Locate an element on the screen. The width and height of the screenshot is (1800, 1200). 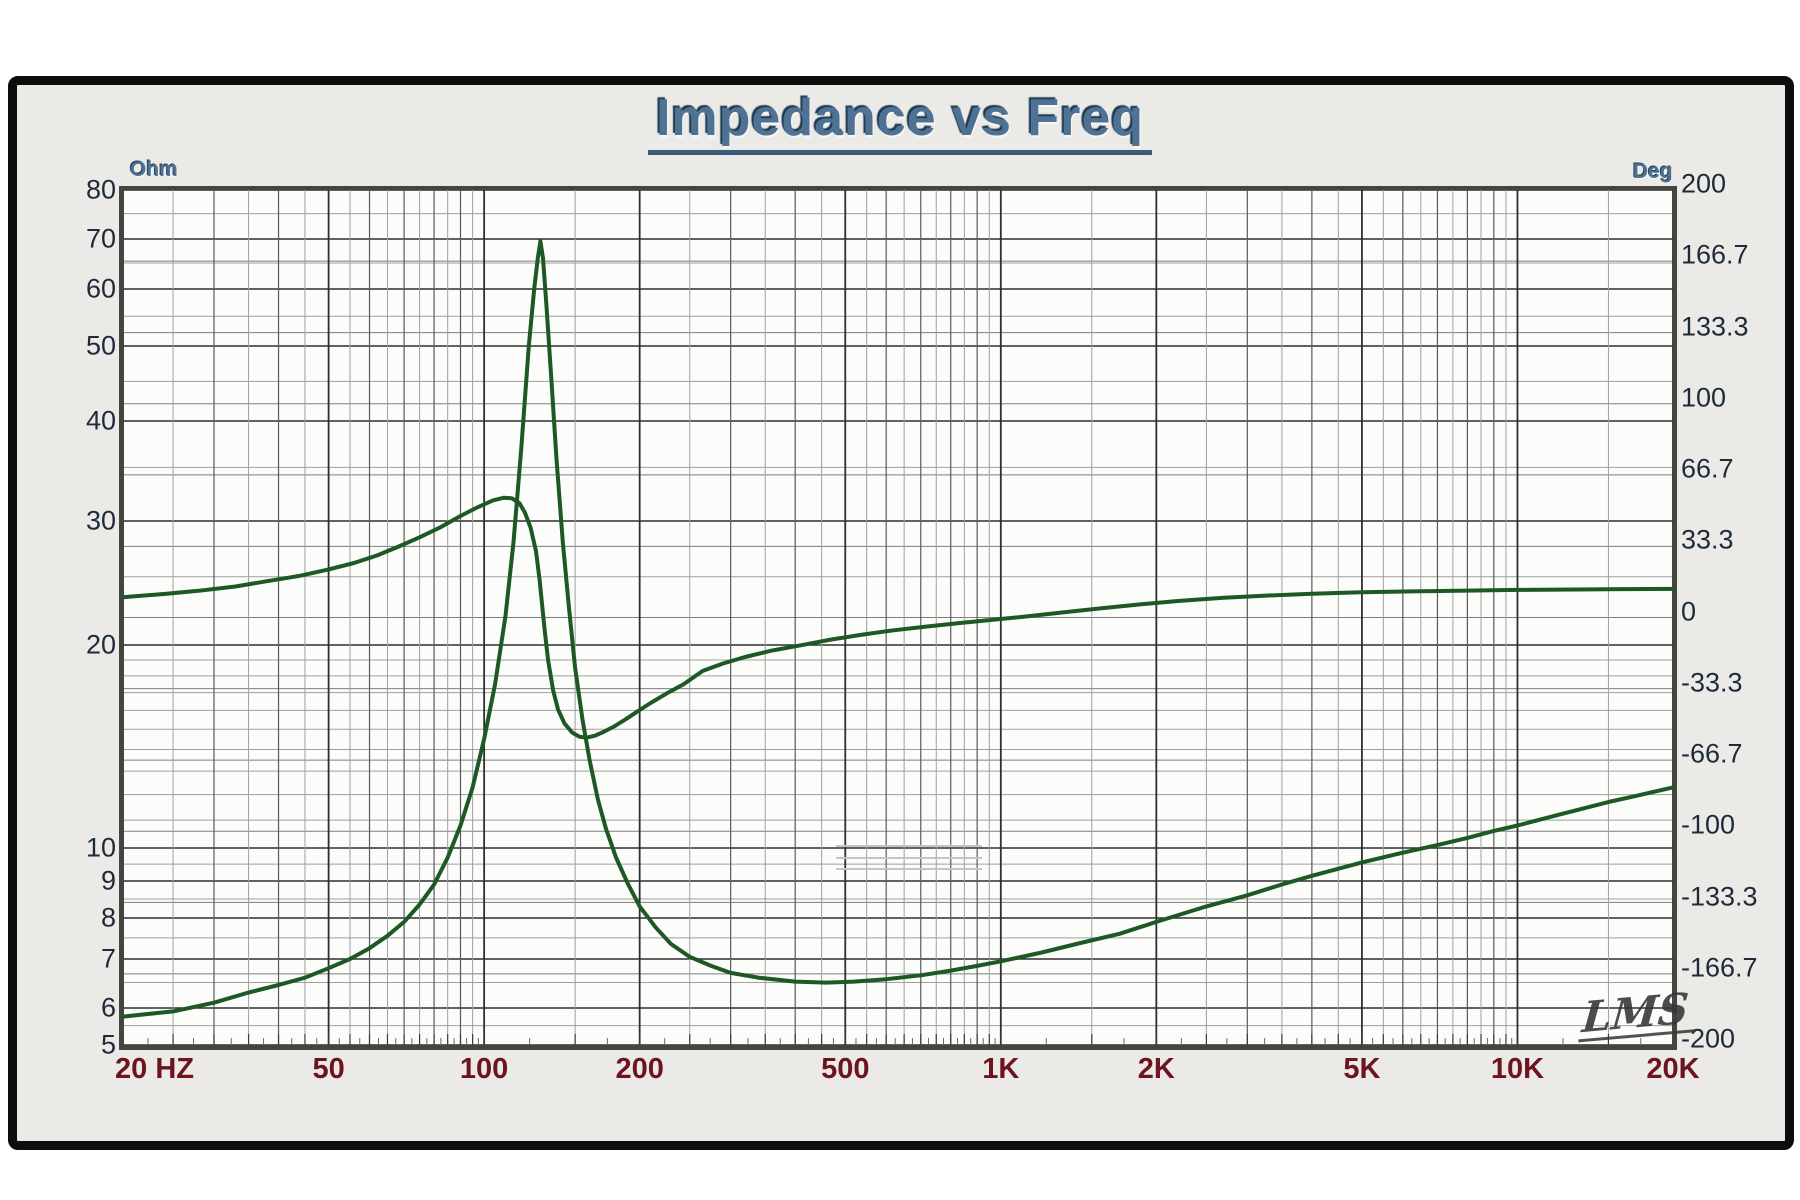
x-axis-tick-label: 5K is located at coordinates (1362, 1069).